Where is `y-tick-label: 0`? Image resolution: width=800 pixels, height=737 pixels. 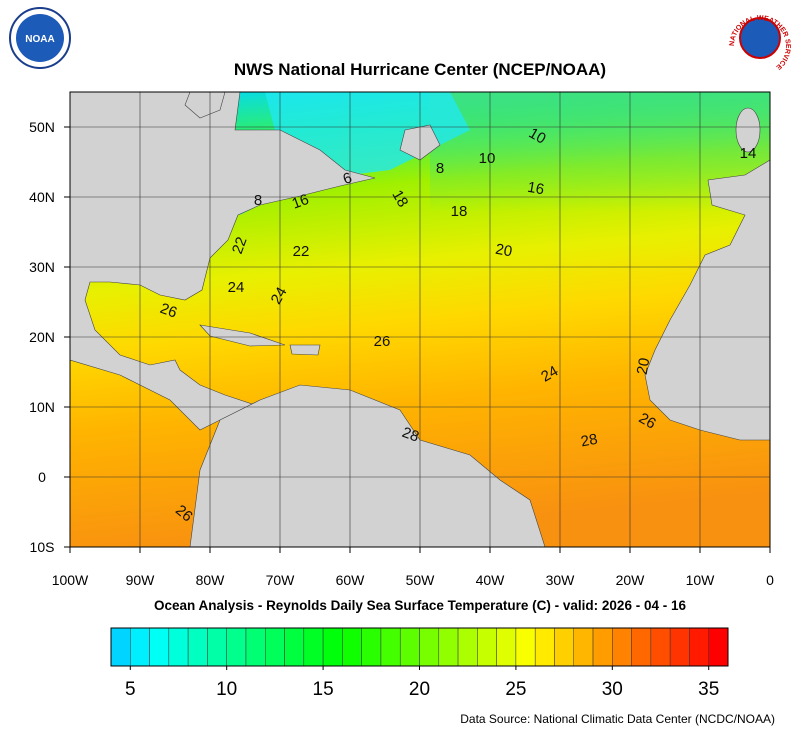 y-tick-label: 0 is located at coordinates (42, 477).